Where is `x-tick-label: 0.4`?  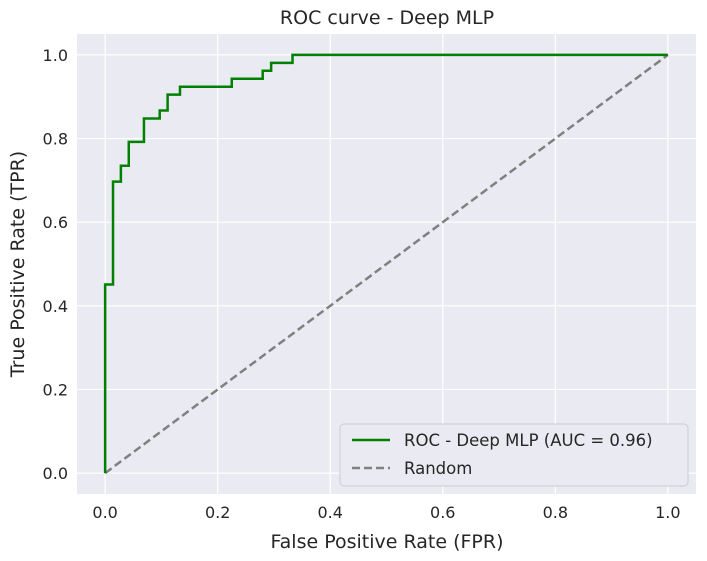
x-tick-label: 0.4 is located at coordinates (330, 512).